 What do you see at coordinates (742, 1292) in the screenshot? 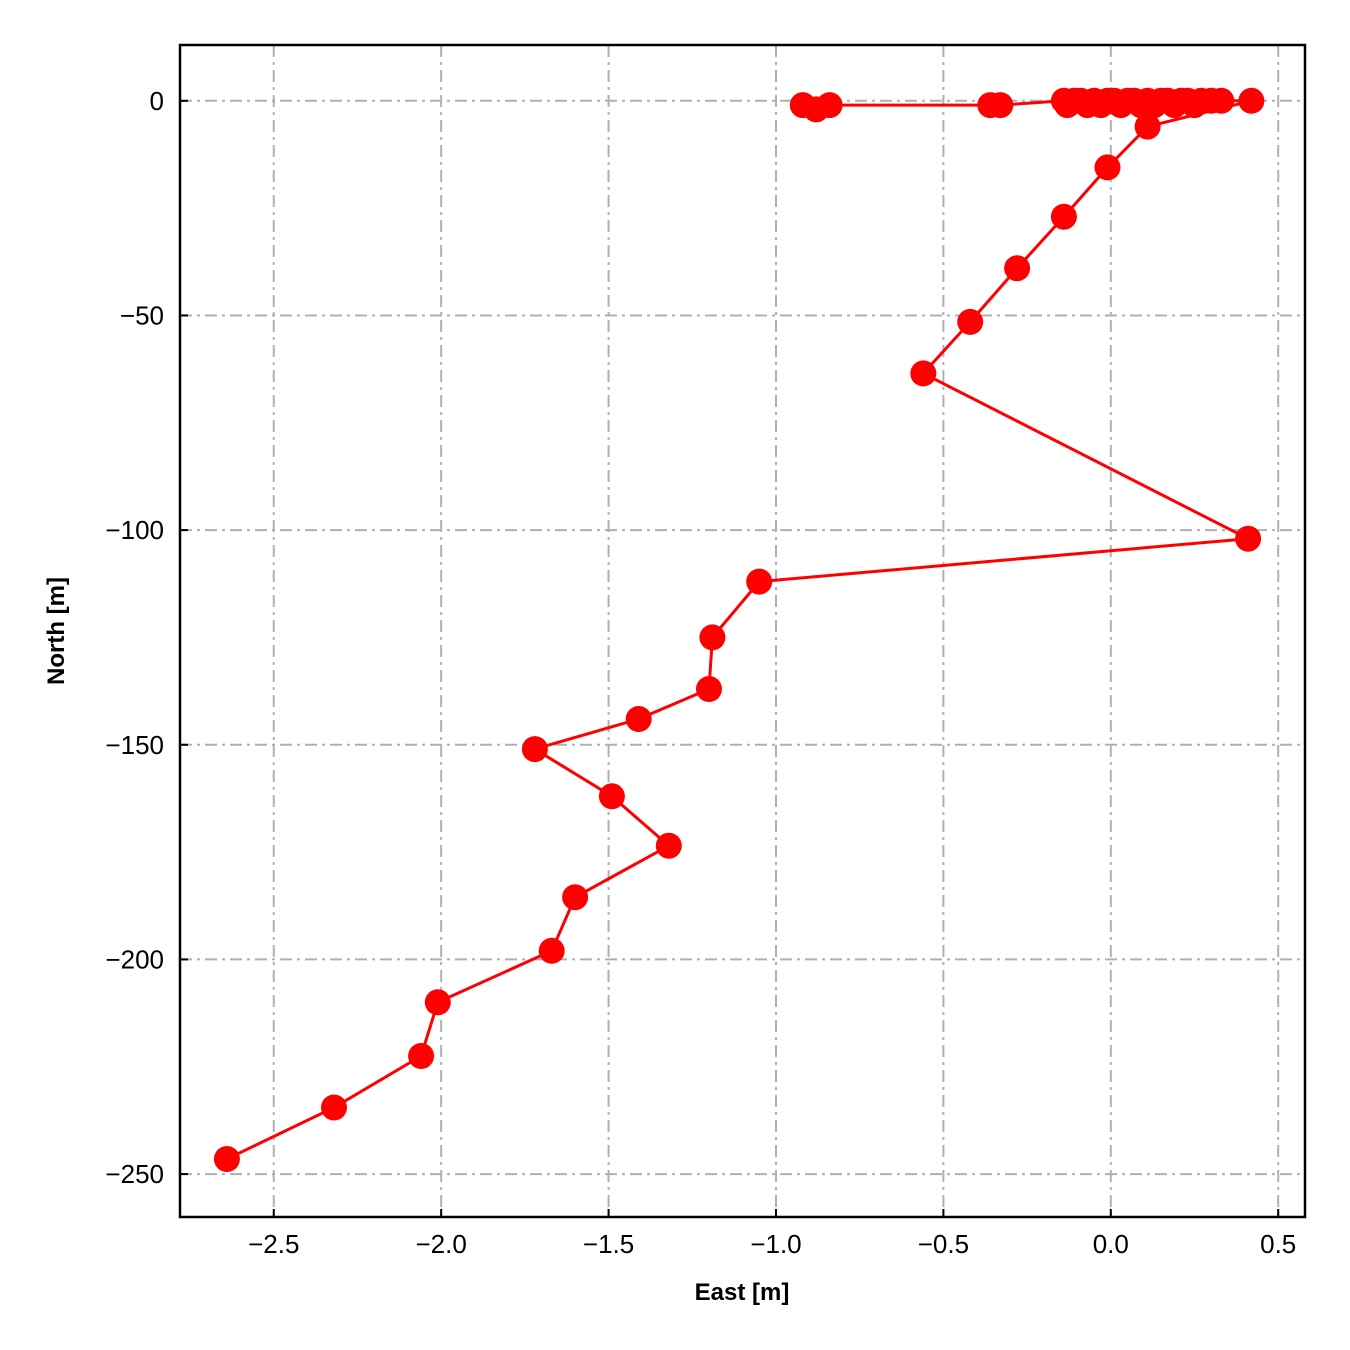
I see `x-axis-label: East [m]` at bounding box center [742, 1292].